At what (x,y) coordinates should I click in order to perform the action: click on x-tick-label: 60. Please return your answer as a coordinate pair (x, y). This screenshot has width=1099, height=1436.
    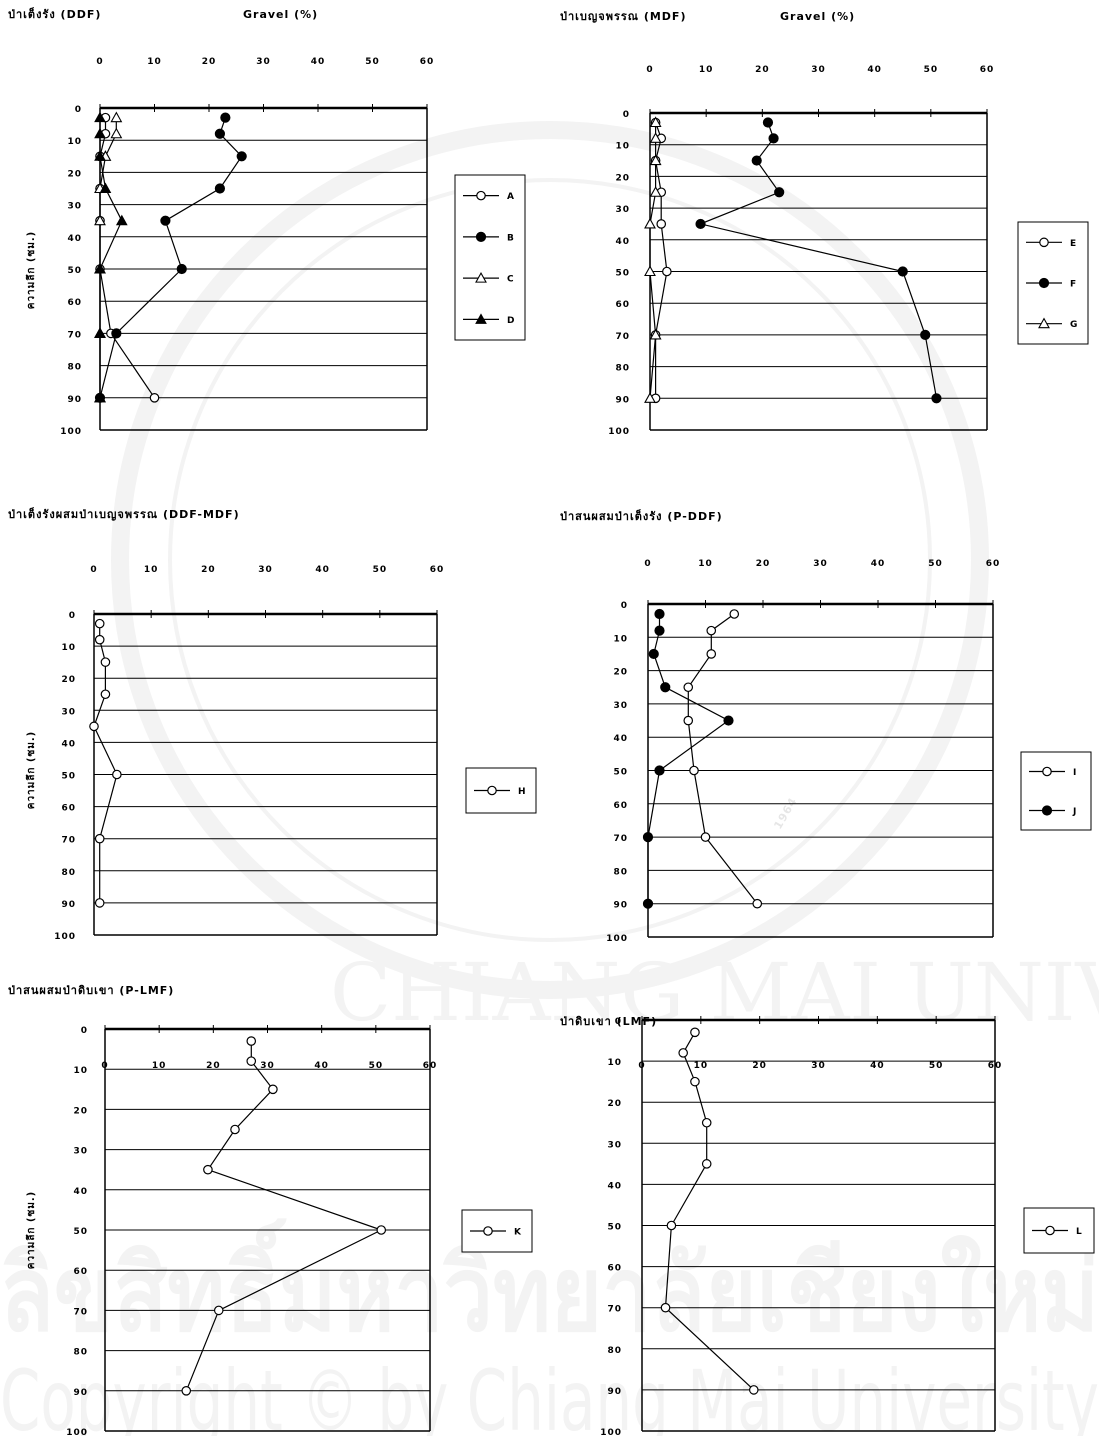
    Looking at the image, I should click on (993, 564).